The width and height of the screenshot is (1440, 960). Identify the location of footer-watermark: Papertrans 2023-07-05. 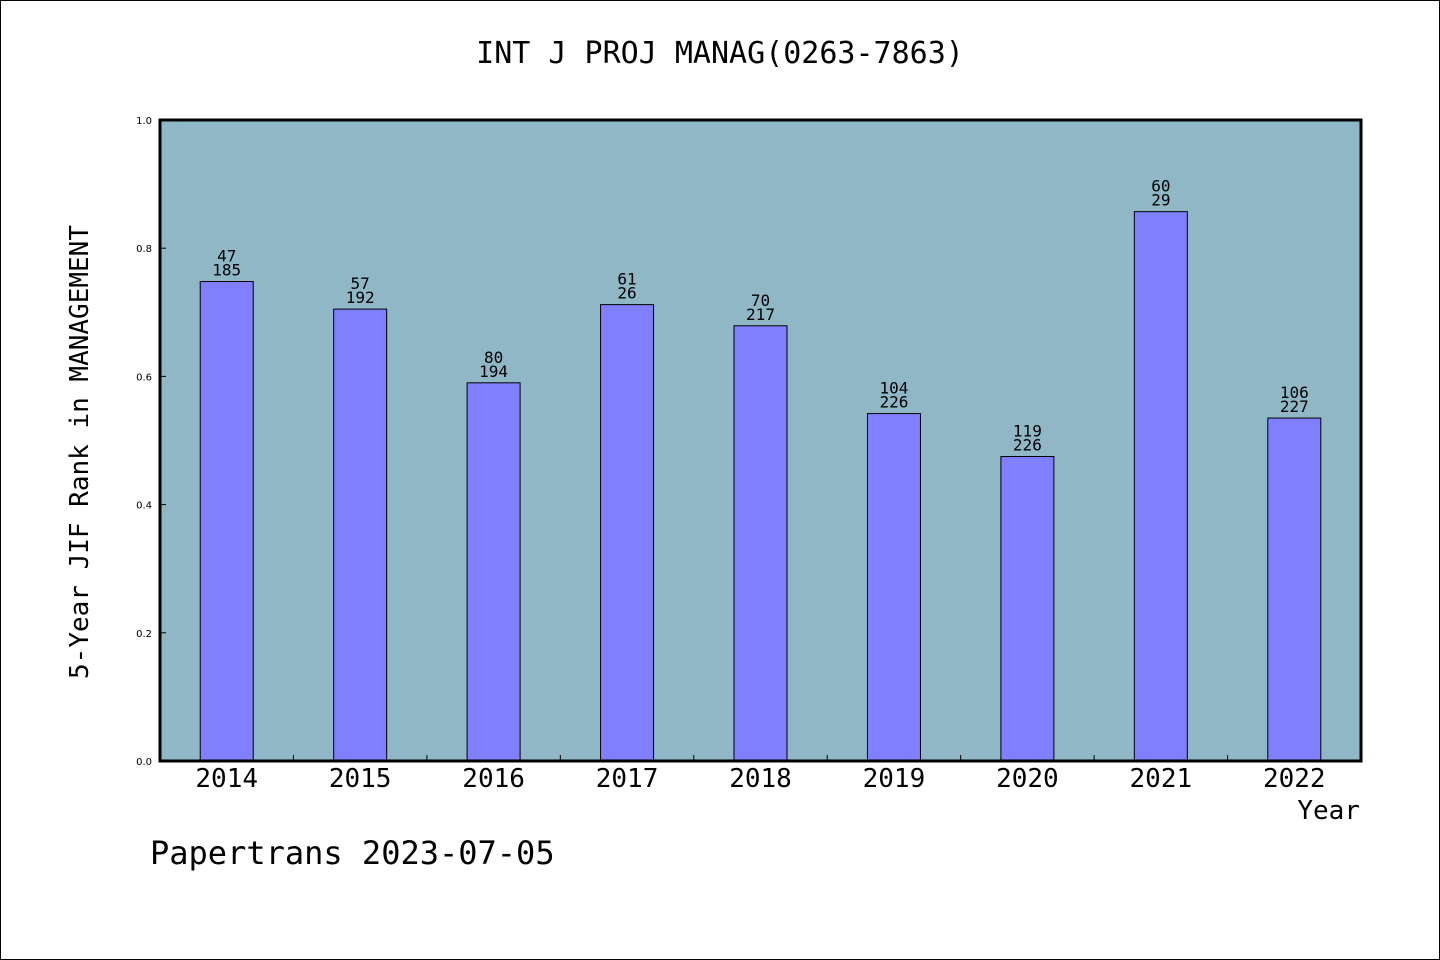
(352, 853).